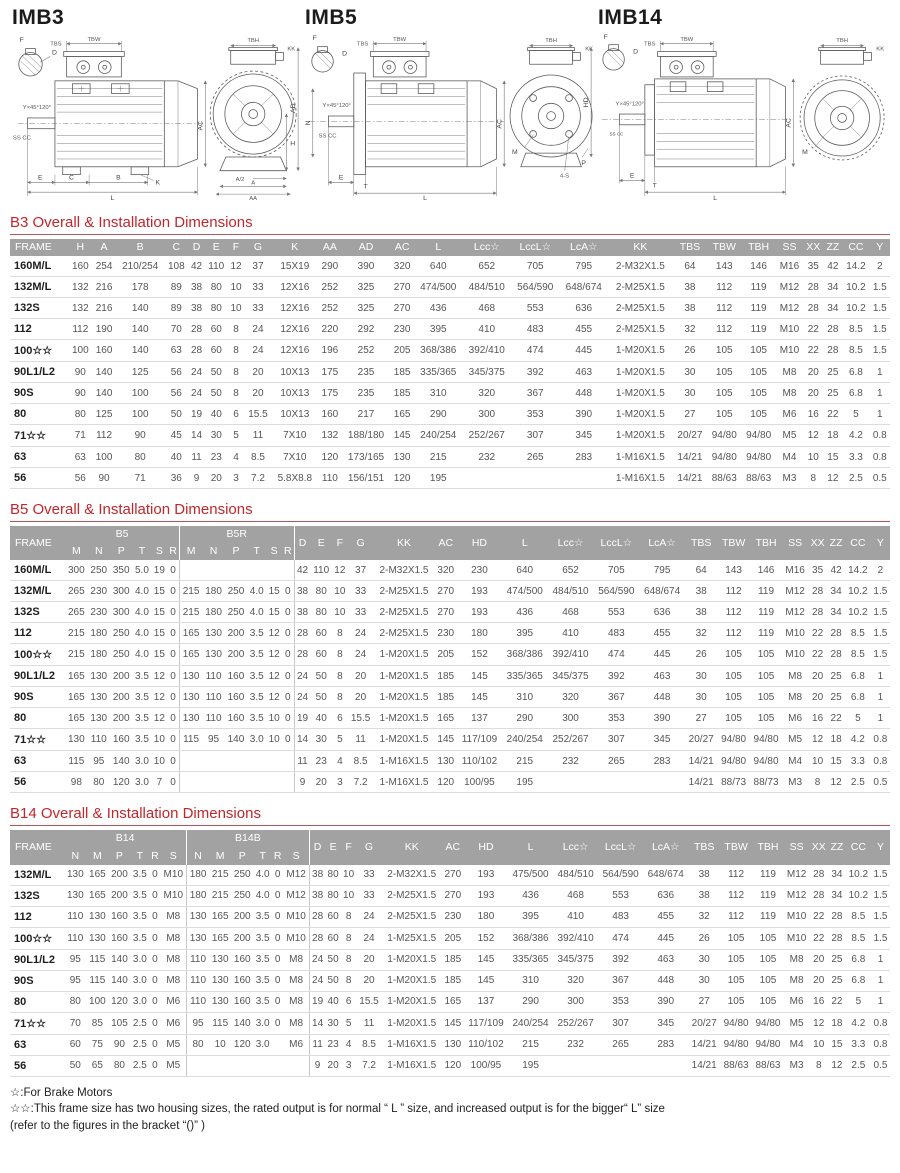 The image size is (900, 1173). Describe the element at coordinates (880, 543) in the screenshot. I see `column-header: Y` at that location.